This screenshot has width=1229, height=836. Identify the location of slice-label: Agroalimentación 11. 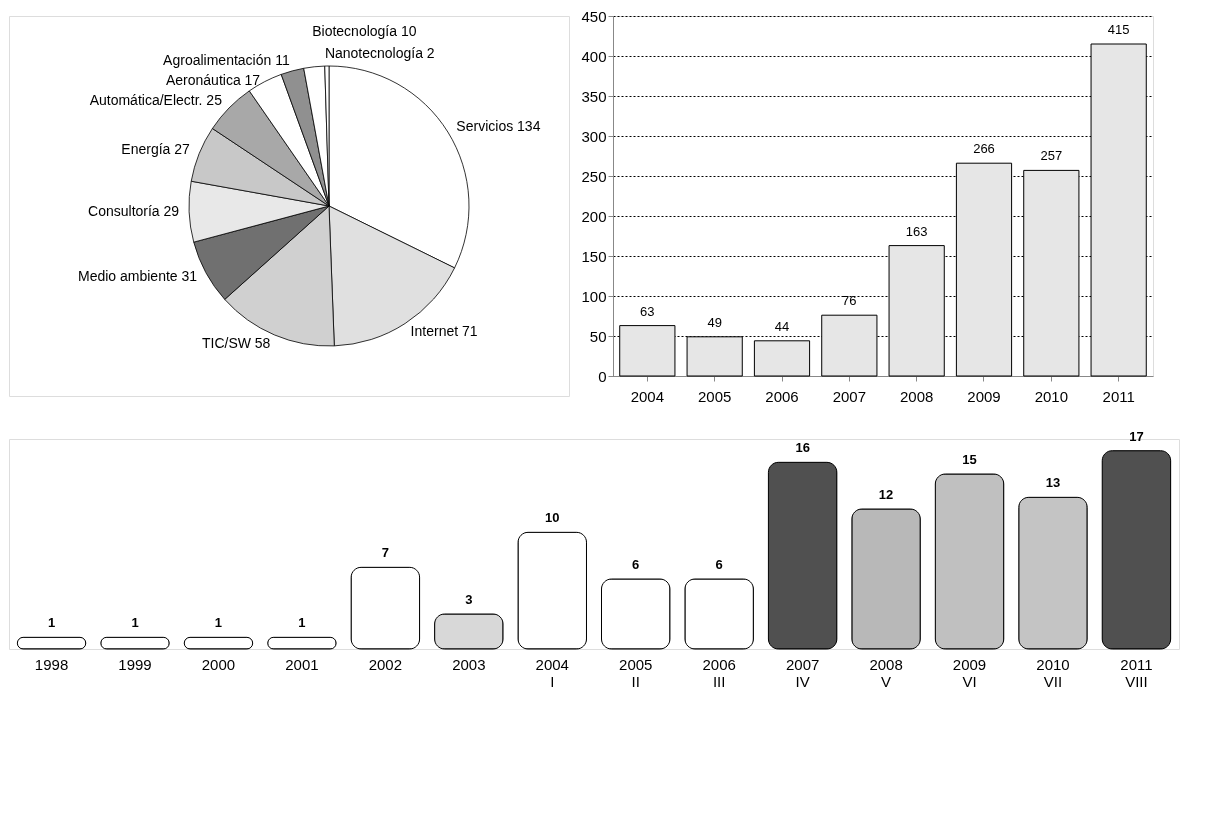
(226, 60).